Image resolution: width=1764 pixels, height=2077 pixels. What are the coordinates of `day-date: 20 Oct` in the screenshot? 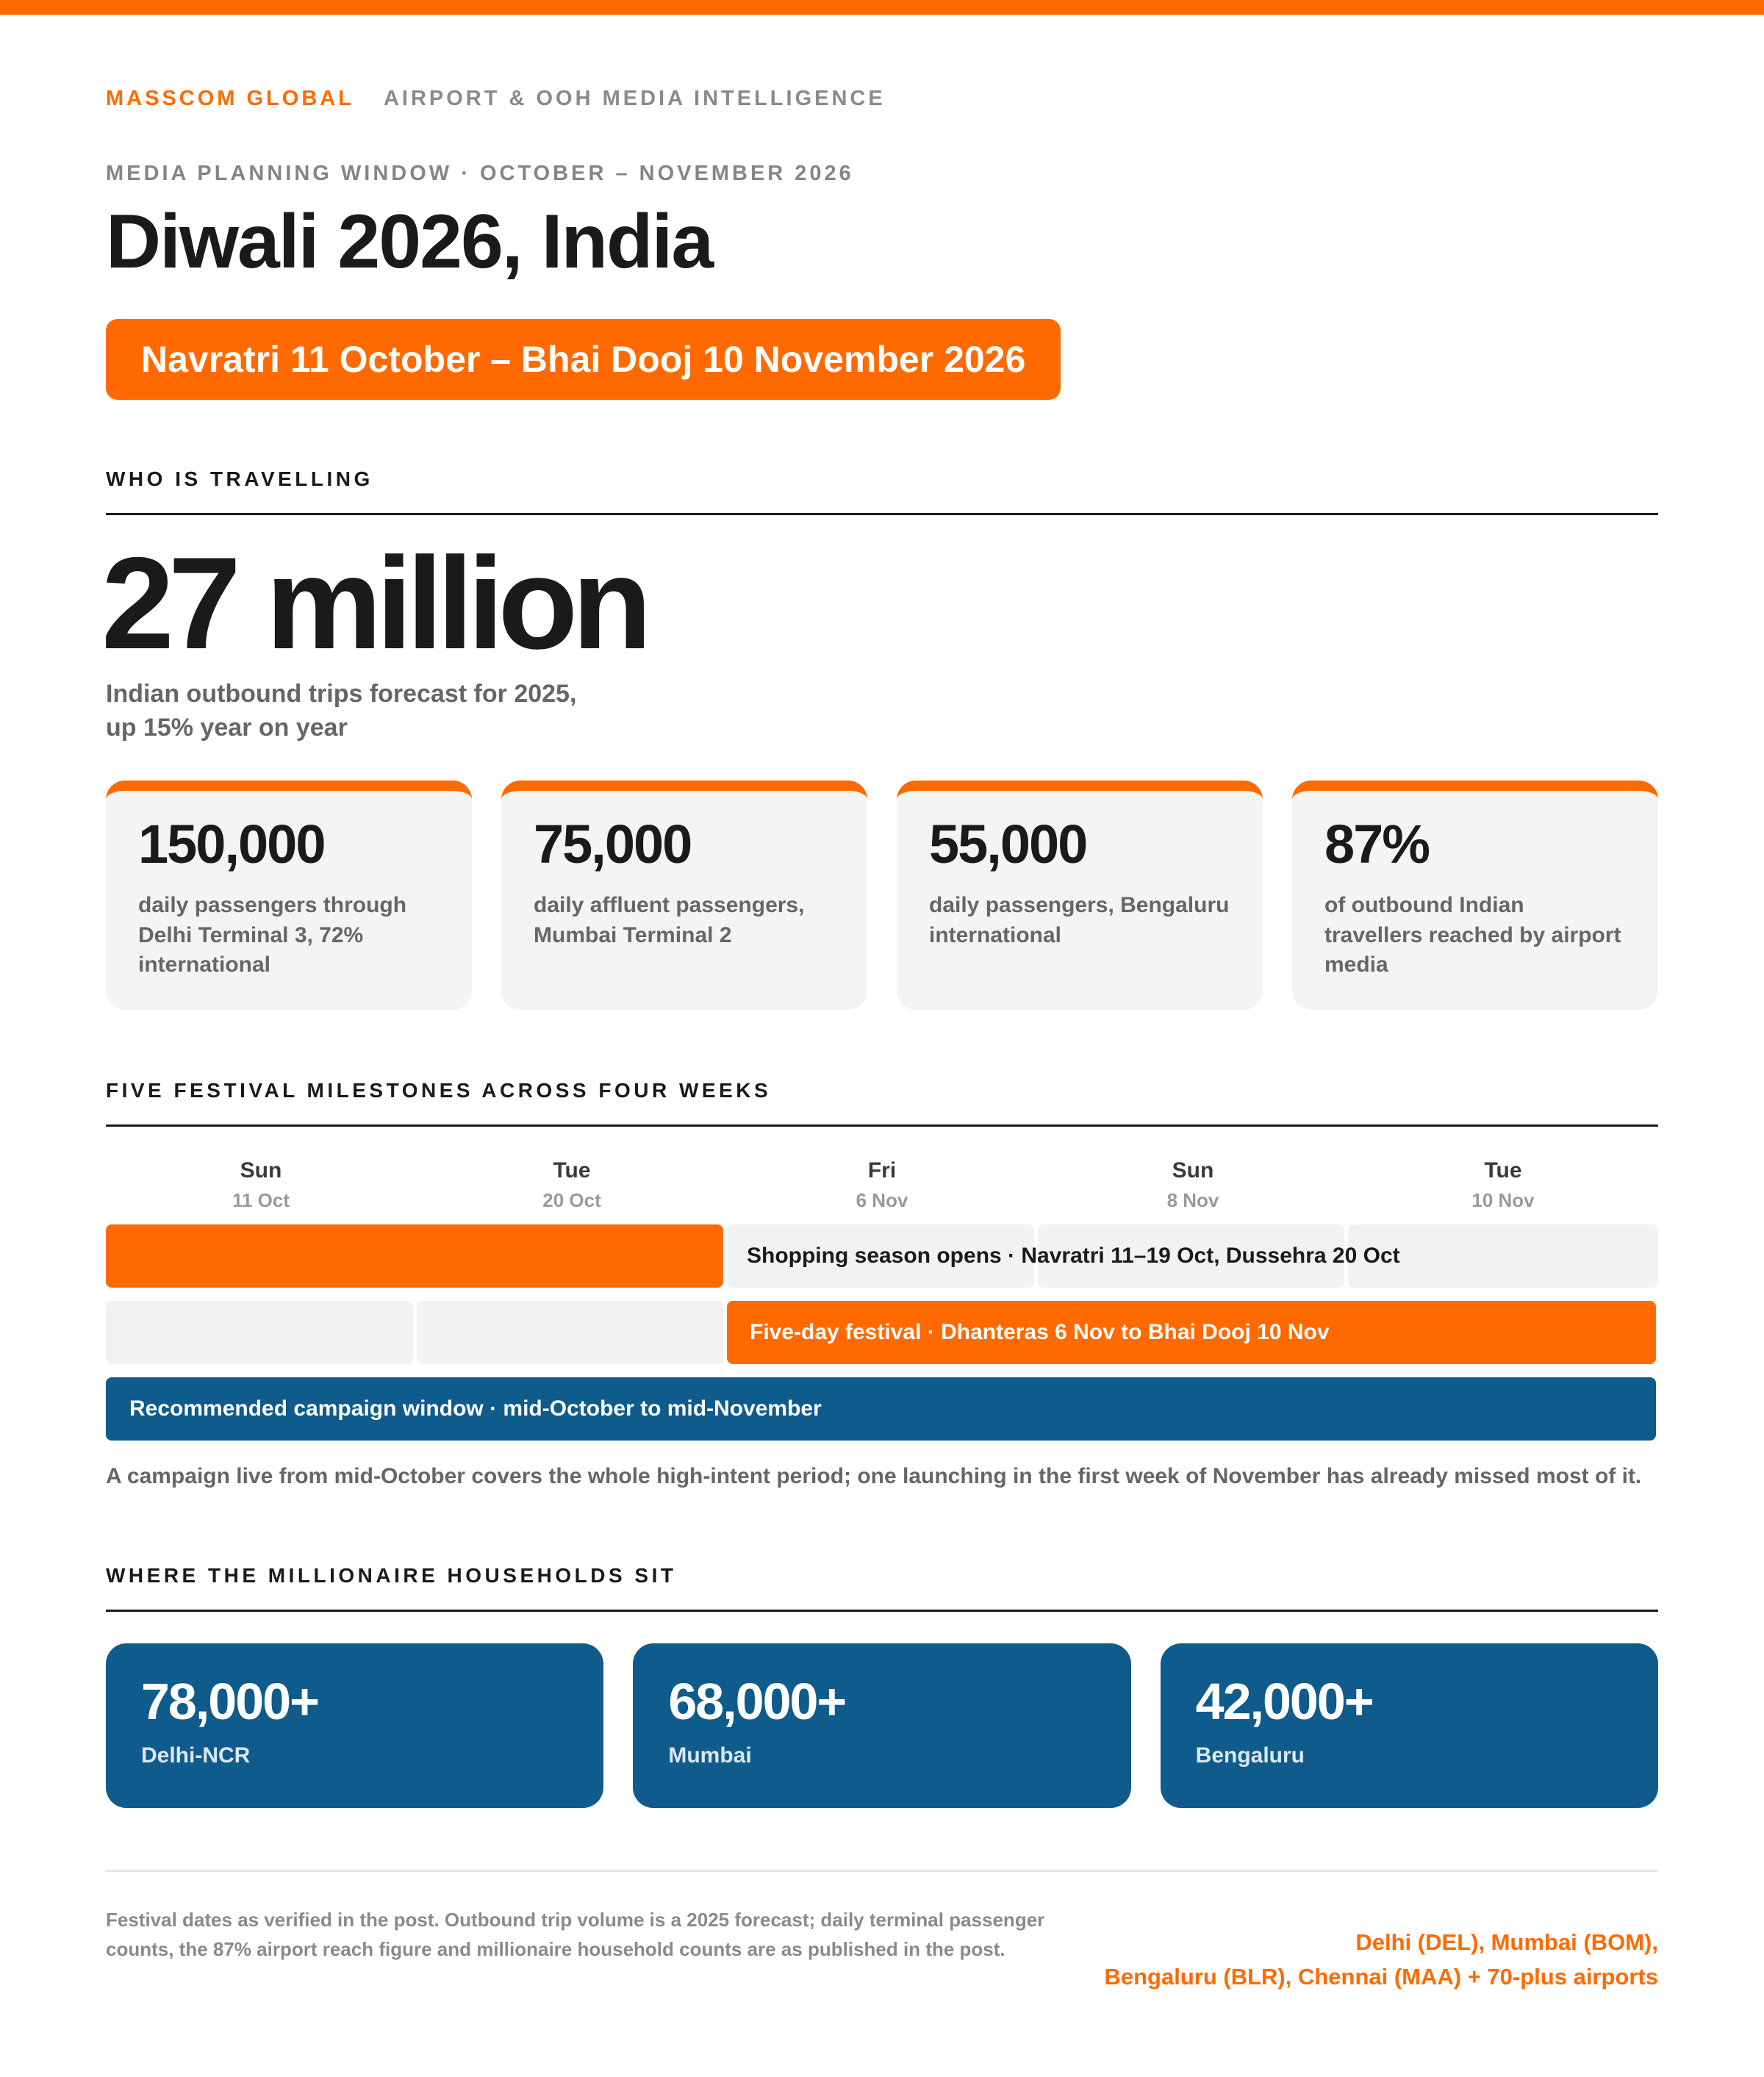 It's located at (571, 1200).